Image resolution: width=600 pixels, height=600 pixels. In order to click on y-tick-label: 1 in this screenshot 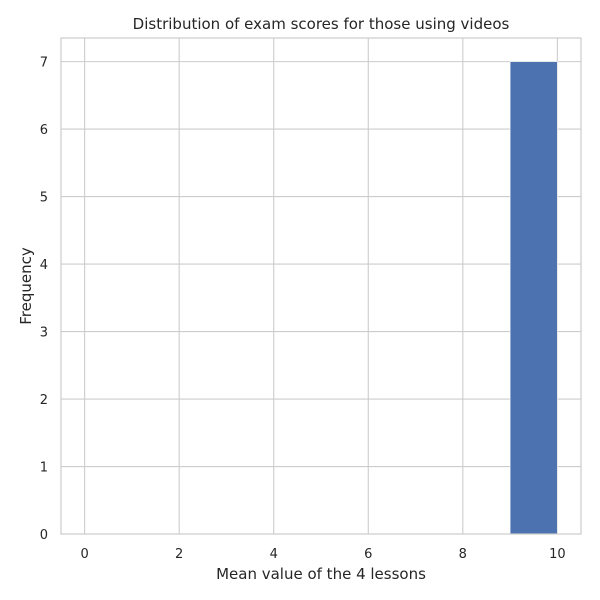, I will do `click(44, 468)`.